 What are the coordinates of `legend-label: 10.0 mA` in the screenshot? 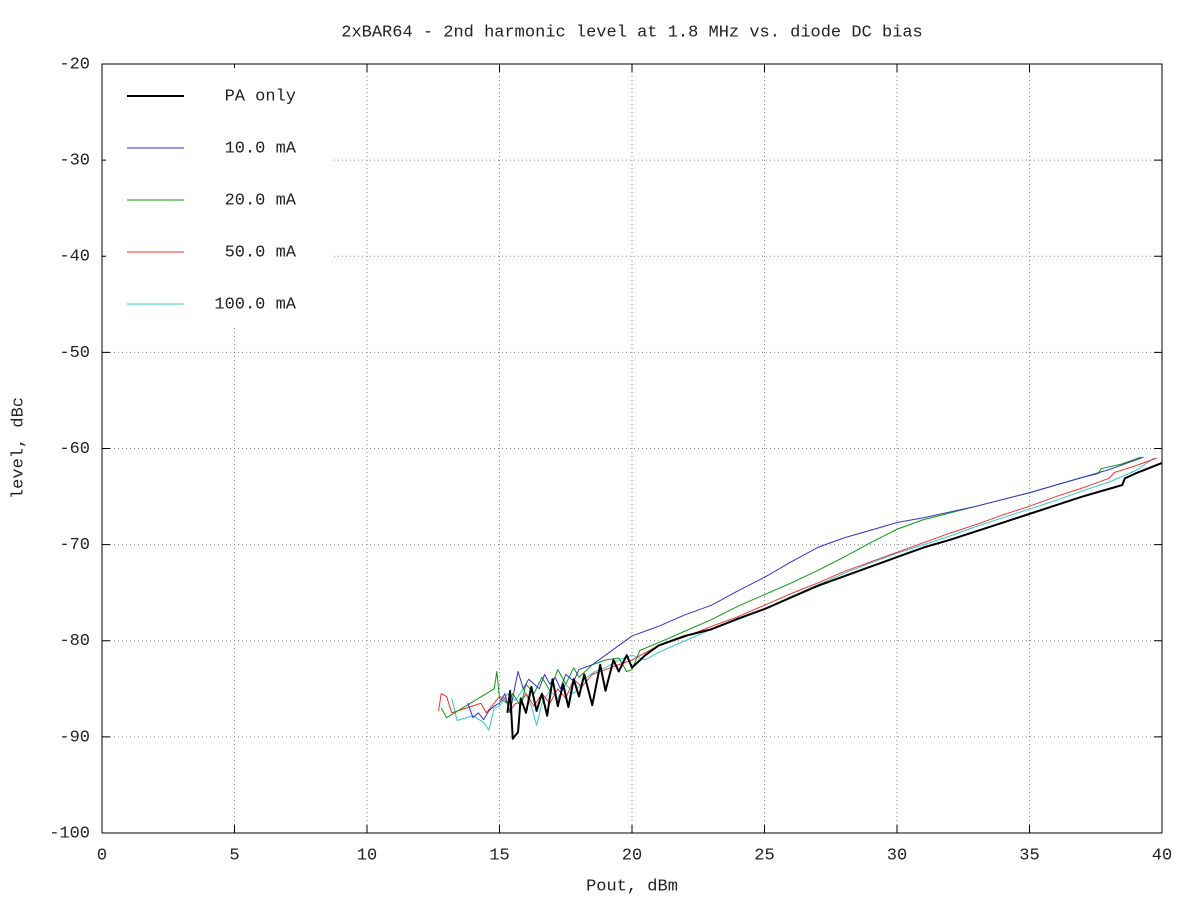 It's located at (261, 148).